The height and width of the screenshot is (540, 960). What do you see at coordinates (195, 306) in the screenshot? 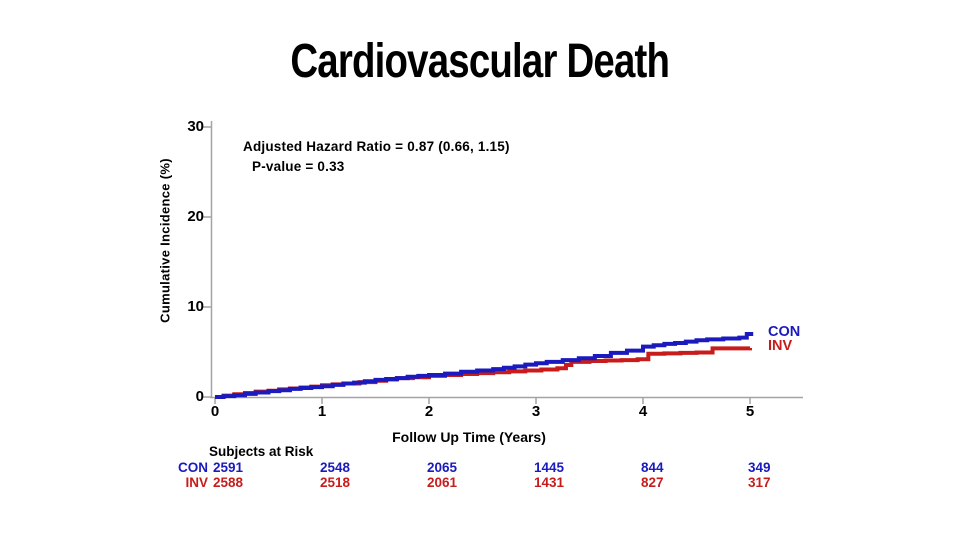
I see `y-tick-label: 10` at bounding box center [195, 306].